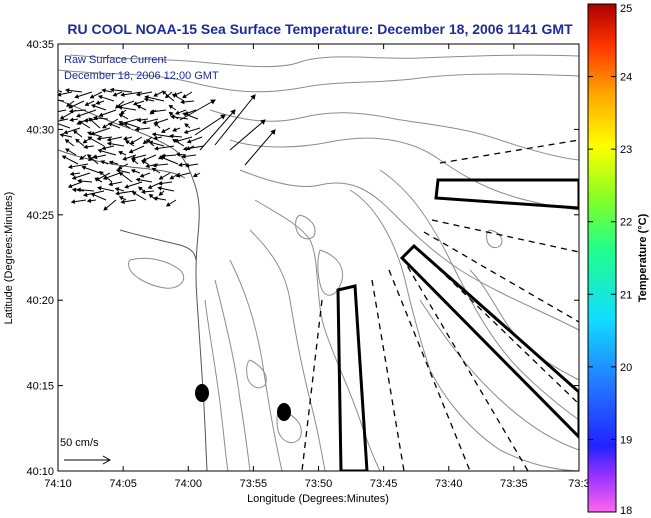 The image size is (651, 518). I want to click on colorbar-tick-label: 18, so click(626, 511).